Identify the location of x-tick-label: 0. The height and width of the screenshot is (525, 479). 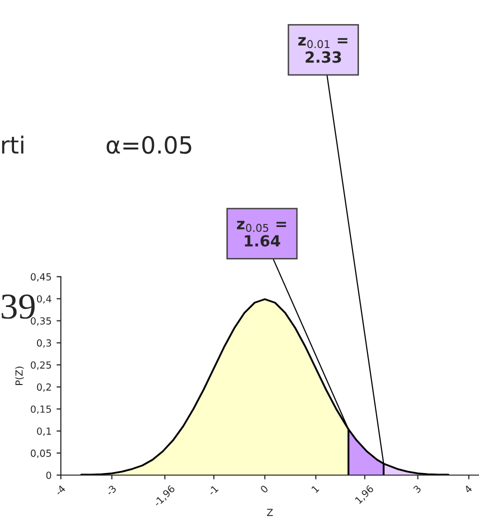
(264, 489).